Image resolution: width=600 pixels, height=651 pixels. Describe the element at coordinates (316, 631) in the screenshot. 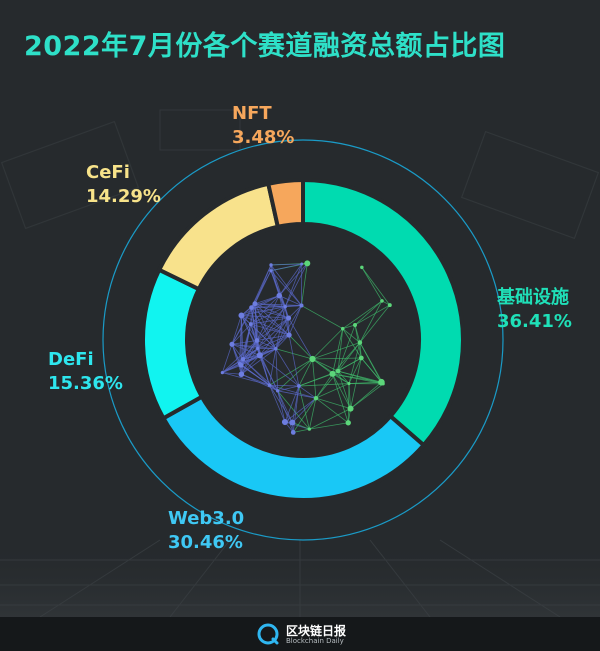

I see `footer-brand: 区块链日报` at that location.